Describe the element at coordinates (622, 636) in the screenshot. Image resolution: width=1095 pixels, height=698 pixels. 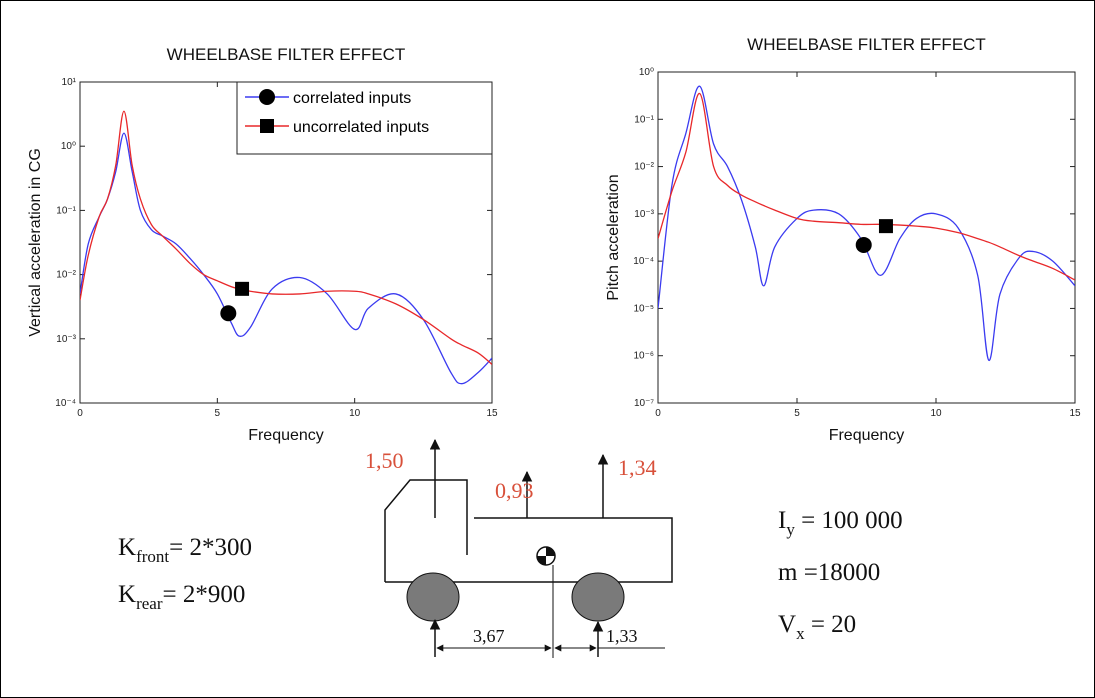
I see `dimension-label: 1,33` at that location.